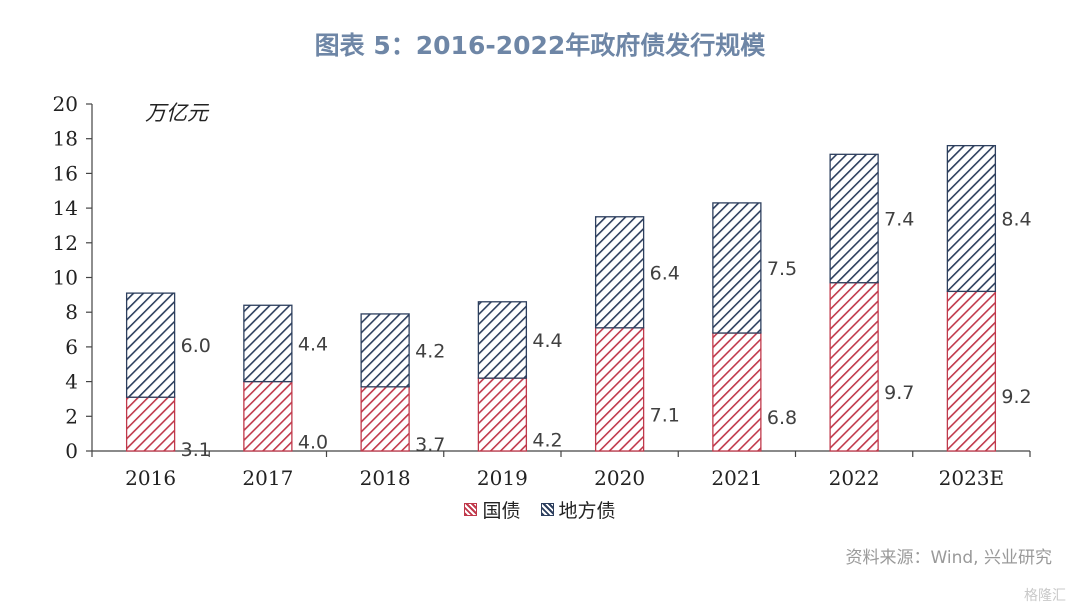 The width and height of the screenshot is (1080, 611). Describe the element at coordinates (385, 478) in the screenshot. I see `x-tick-label: 2018` at that location.